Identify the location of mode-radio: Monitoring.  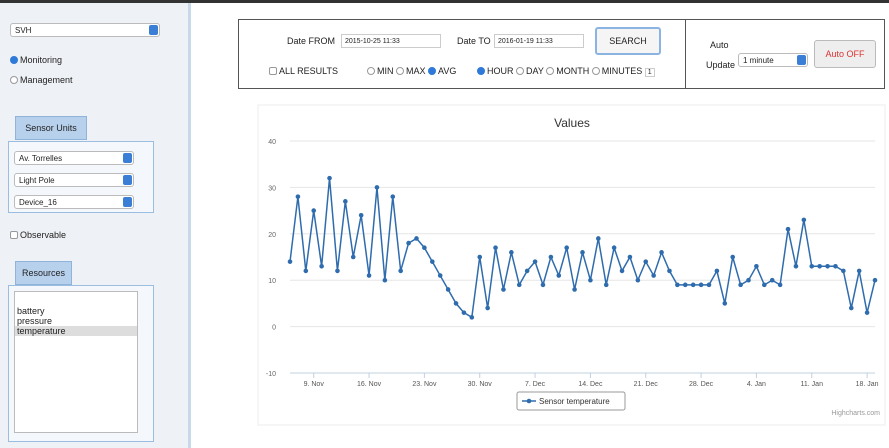
(36, 60).